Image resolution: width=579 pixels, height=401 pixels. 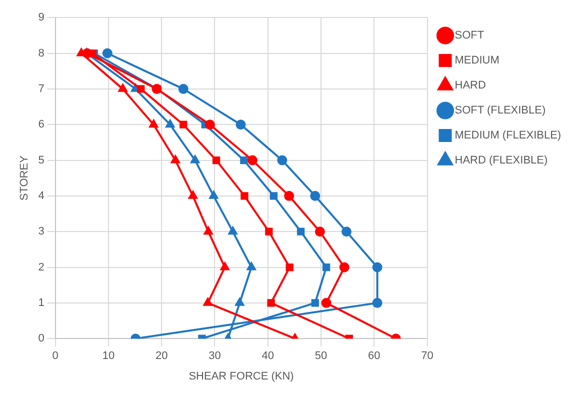 I want to click on y-tick-label: 7, so click(x=41, y=88).